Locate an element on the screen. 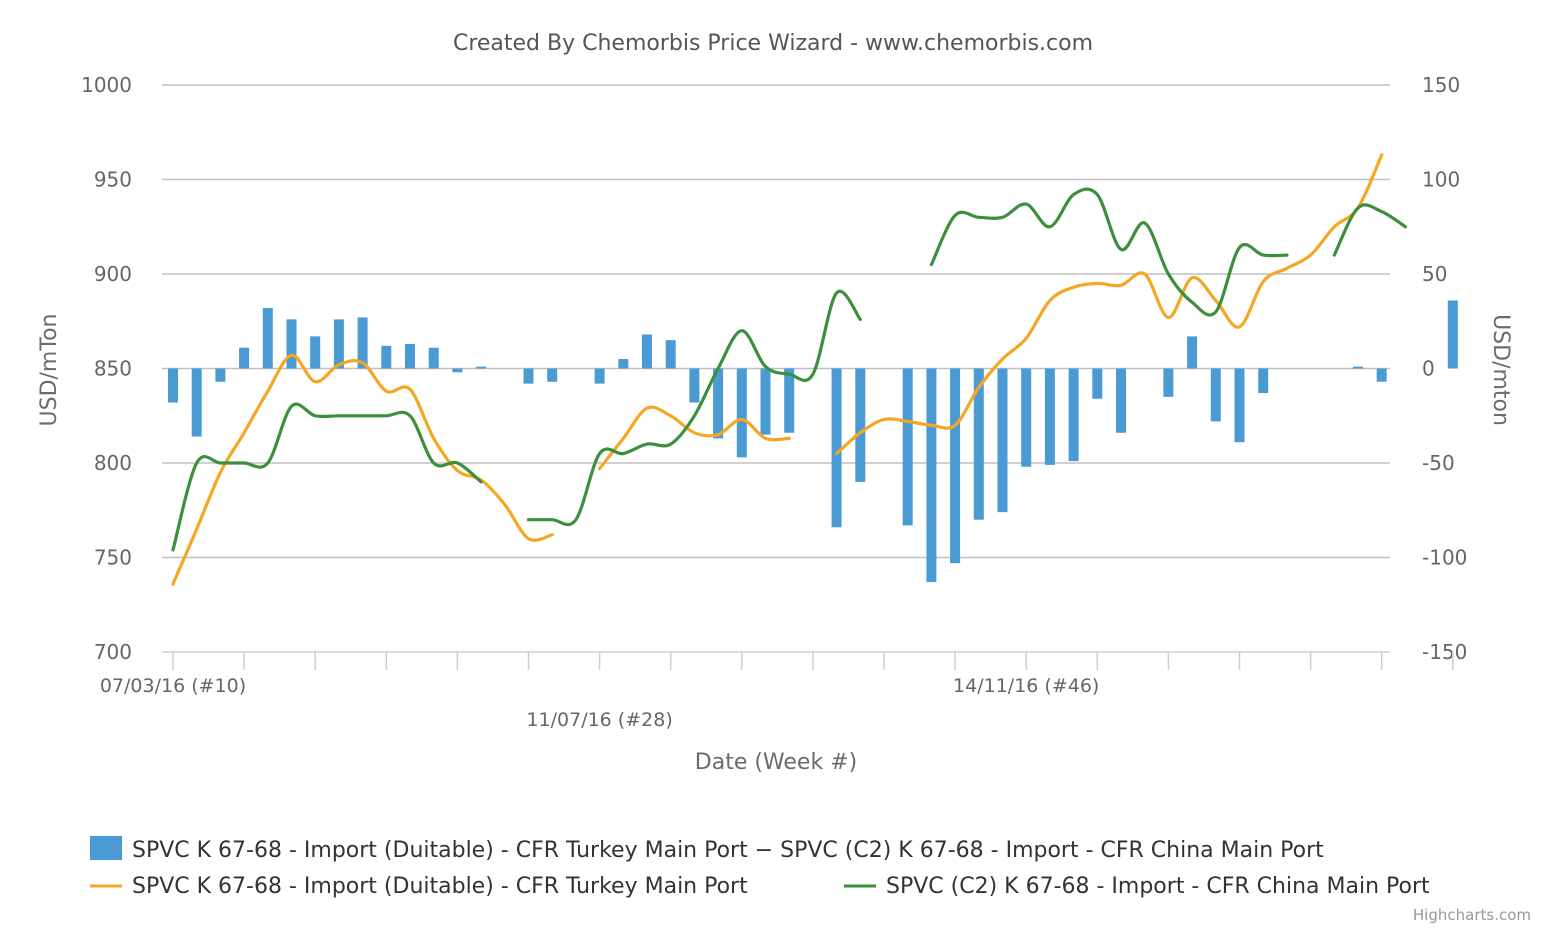  x-tick-label: 11/07/16 (#28) is located at coordinates (599, 720).